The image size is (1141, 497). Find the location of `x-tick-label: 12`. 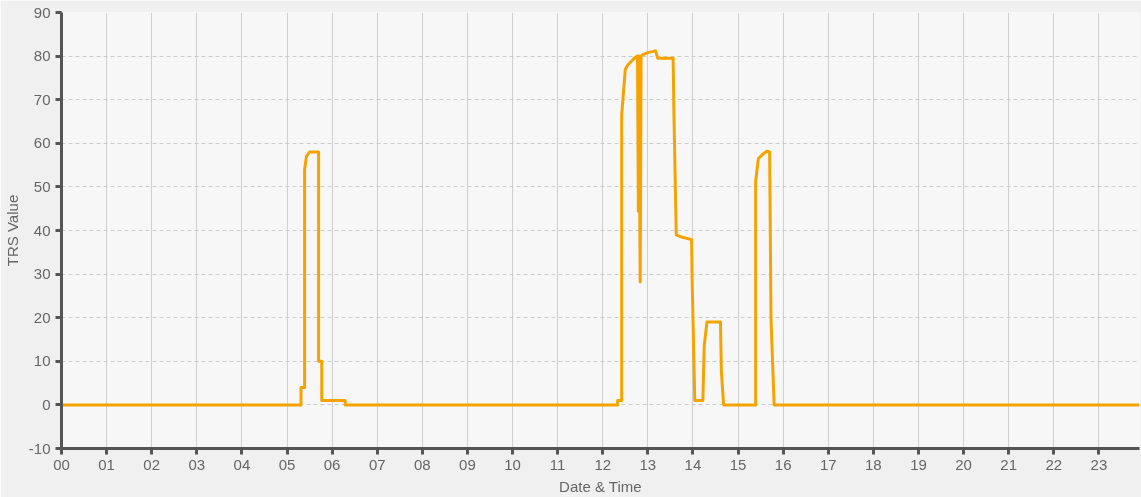

x-tick-label: 12 is located at coordinates (603, 464).